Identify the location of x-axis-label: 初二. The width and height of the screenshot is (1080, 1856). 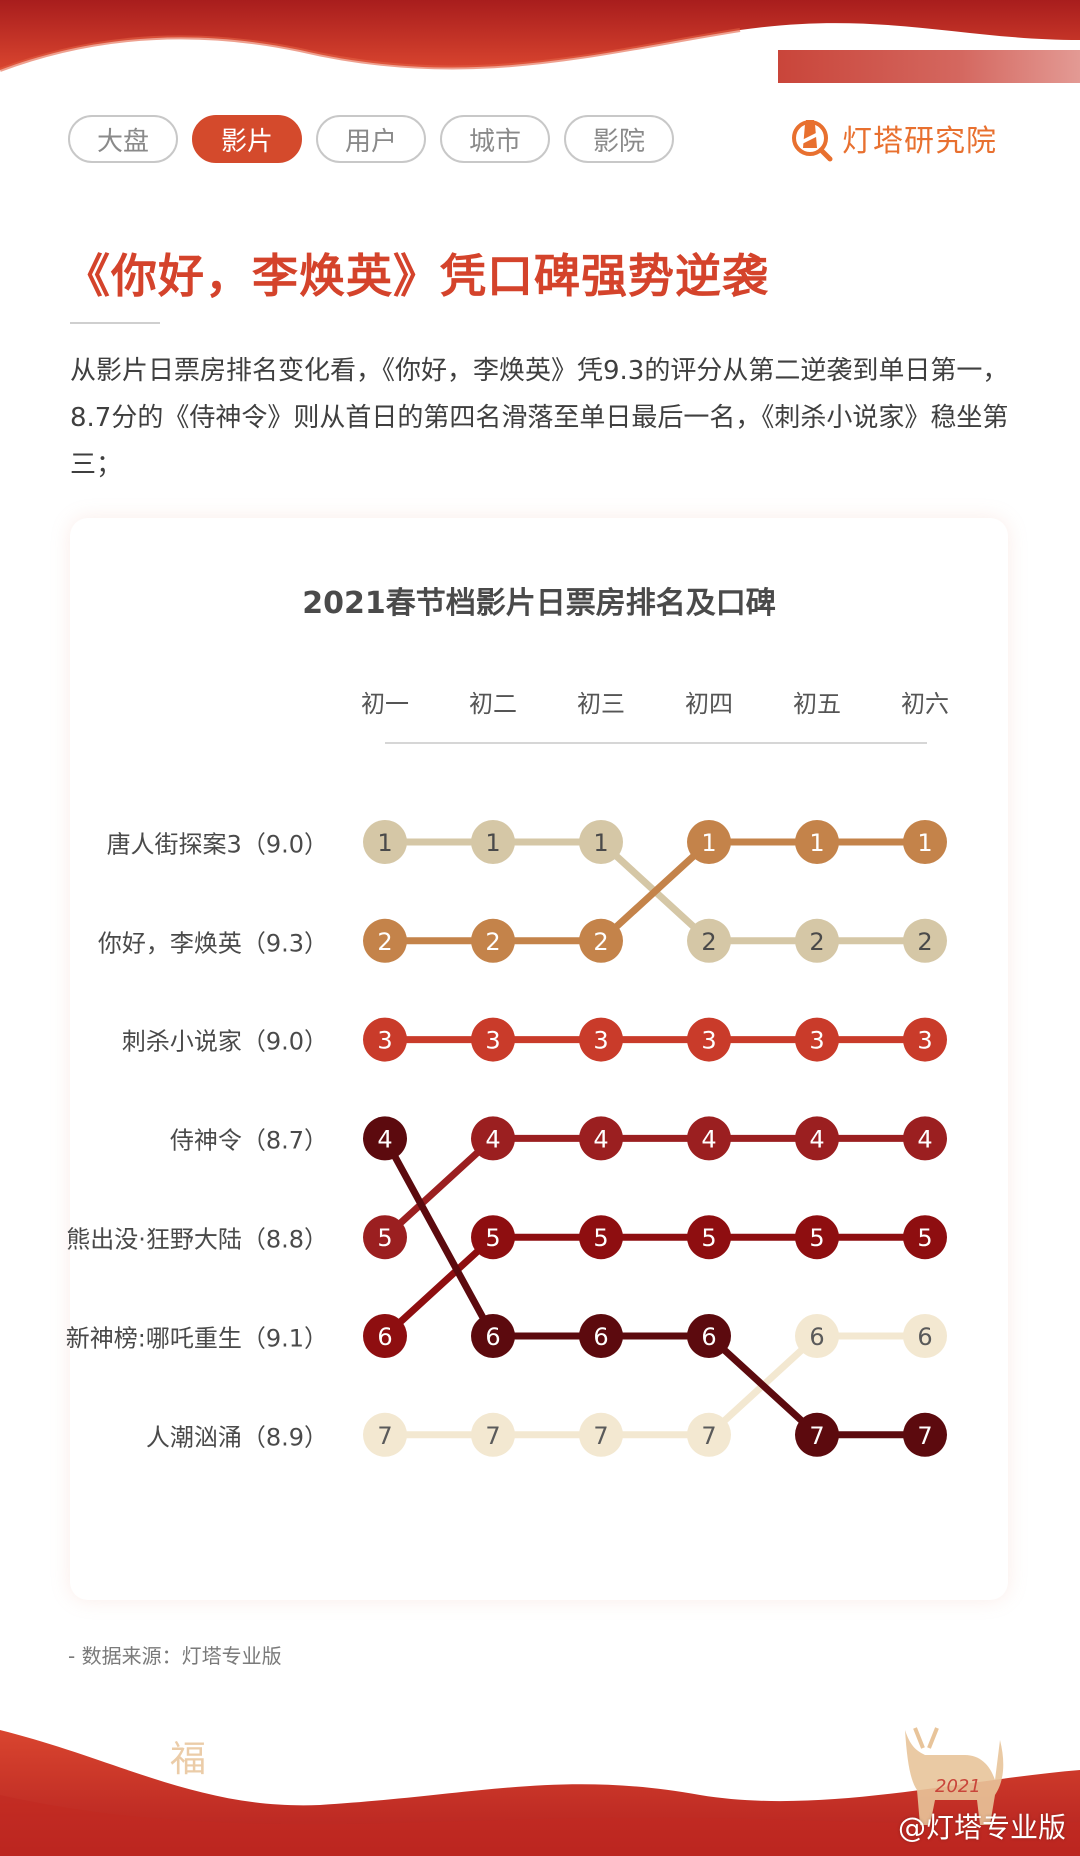
(493, 704).